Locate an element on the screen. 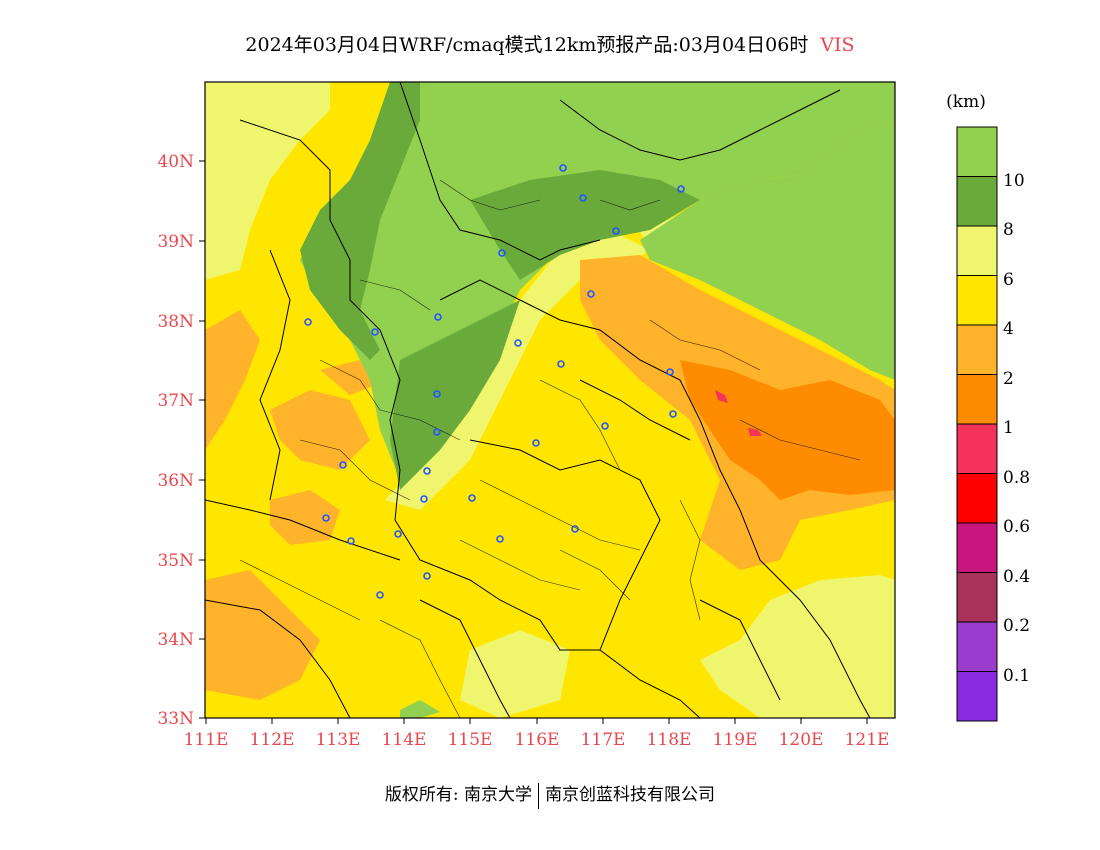 This screenshot has width=1100, height=850. lat-label: 38N is located at coordinates (175, 322).